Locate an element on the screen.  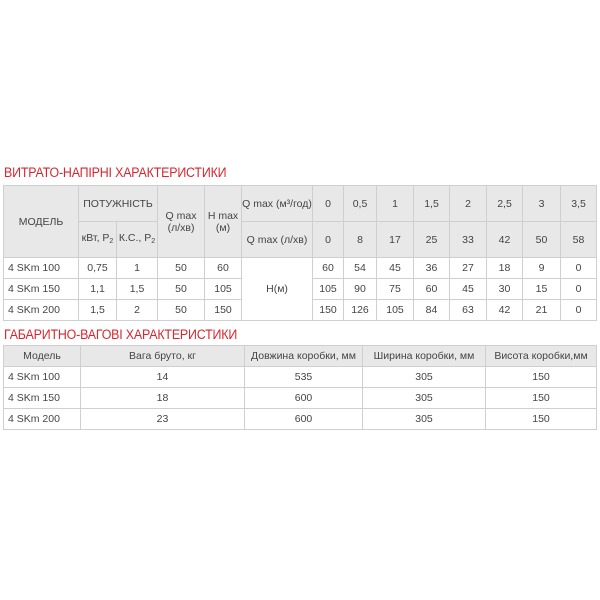
kw-cell: 0,75 is located at coordinates (97, 268).